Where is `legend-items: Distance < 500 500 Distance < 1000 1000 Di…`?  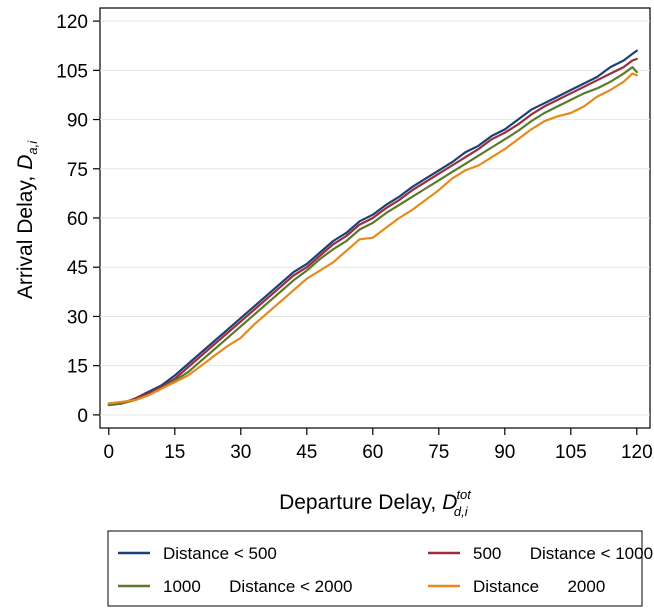 legend-items: Distance < 500 500 Distance < 1000 1000 Di… is located at coordinates (385, 570).